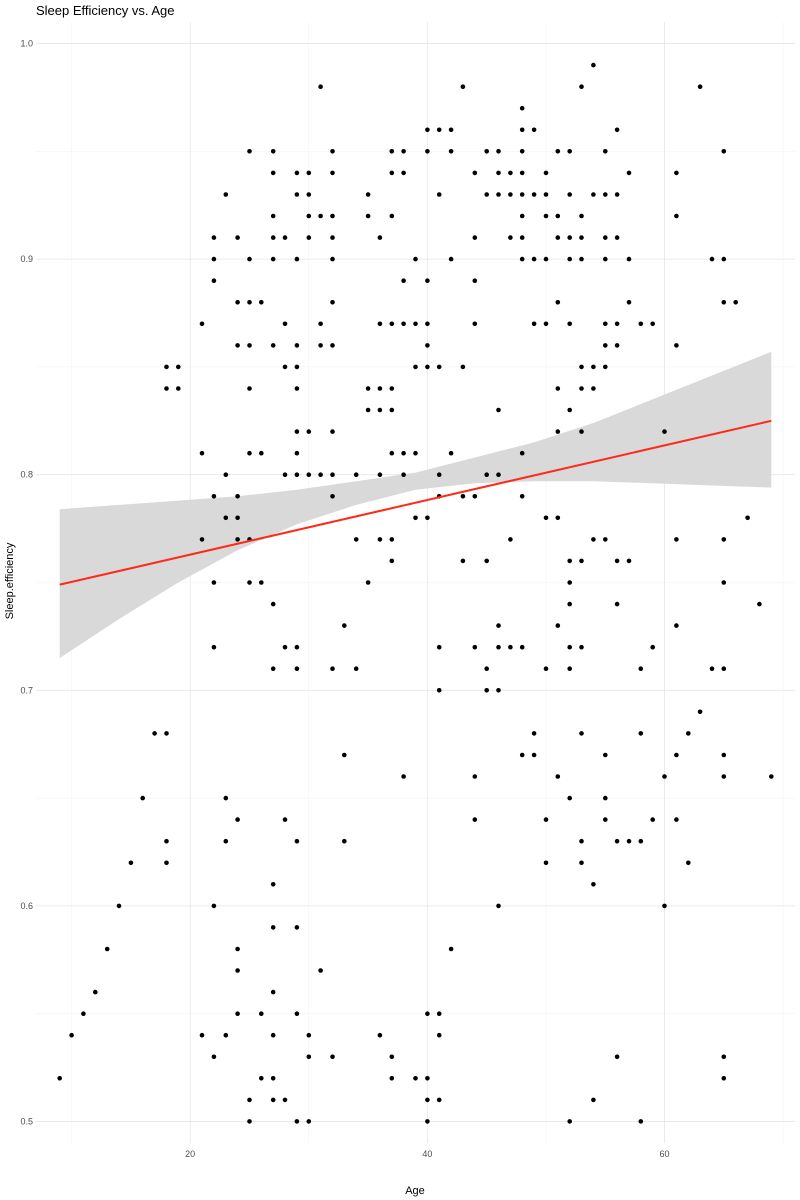 The width and height of the screenshot is (800, 1200). Describe the element at coordinates (26, 906) in the screenshot. I see `y-tick-label: 0.6` at that location.